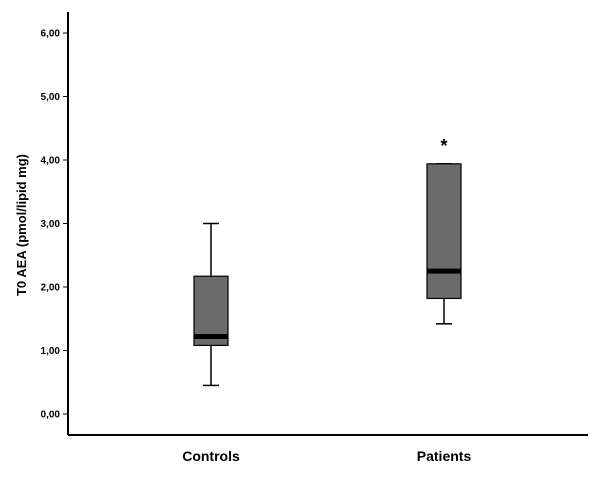 This screenshot has height=480, width=600. What do you see at coordinates (51, 351) in the screenshot?
I see `y-tick-label: 1,00` at bounding box center [51, 351].